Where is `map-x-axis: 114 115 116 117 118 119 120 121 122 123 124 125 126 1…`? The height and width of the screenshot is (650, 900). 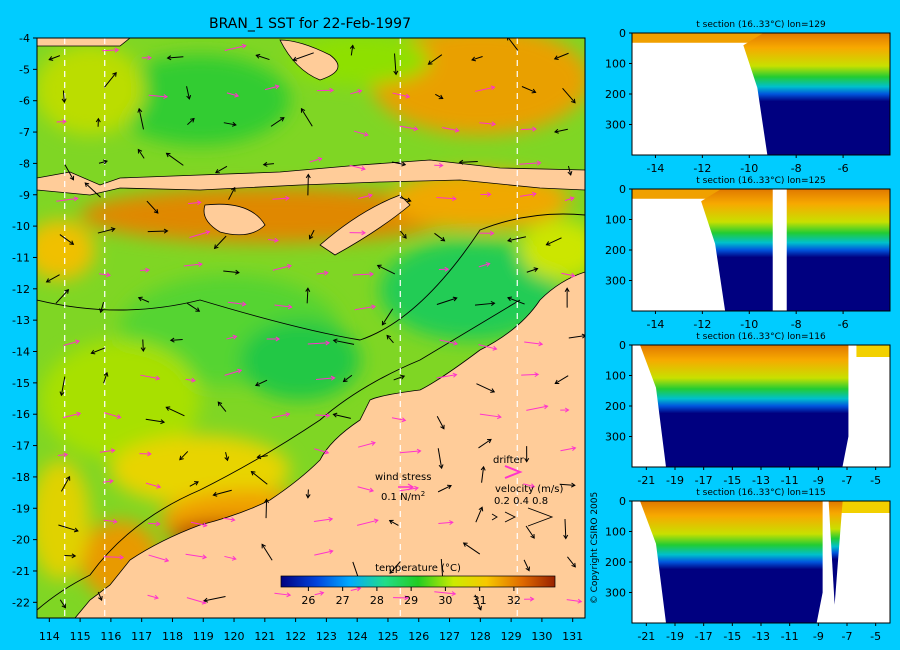
map-x-axis: 114 115 116 117 118 119 120 121 122 123 124 125 126 1… is located at coordinates (311, 630).